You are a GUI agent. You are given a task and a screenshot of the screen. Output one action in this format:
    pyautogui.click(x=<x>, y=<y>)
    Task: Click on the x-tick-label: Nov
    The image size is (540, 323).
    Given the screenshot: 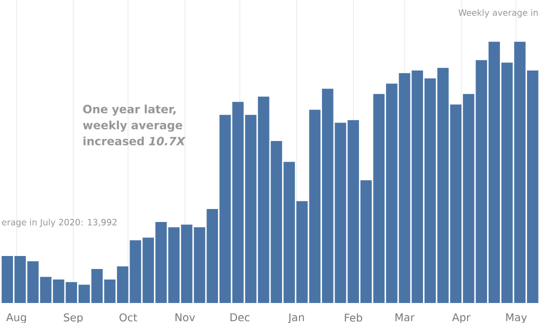 What is the action you would take?
    pyautogui.click(x=185, y=317)
    